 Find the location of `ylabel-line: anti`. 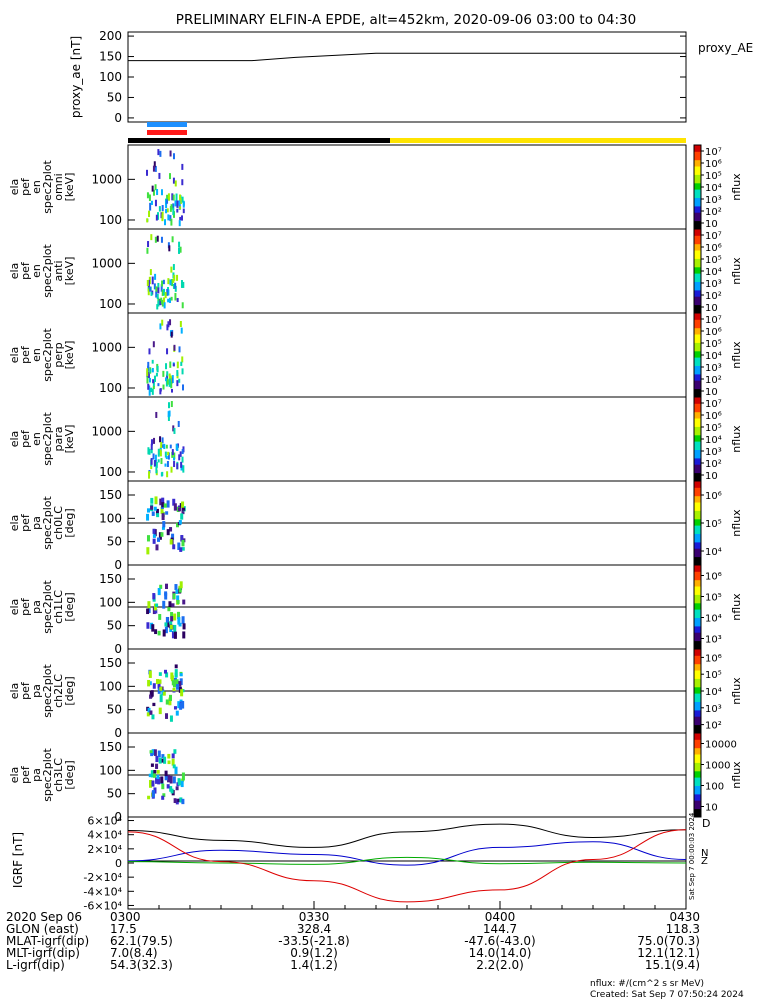

ylabel-line: anti is located at coordinates (58, 270).